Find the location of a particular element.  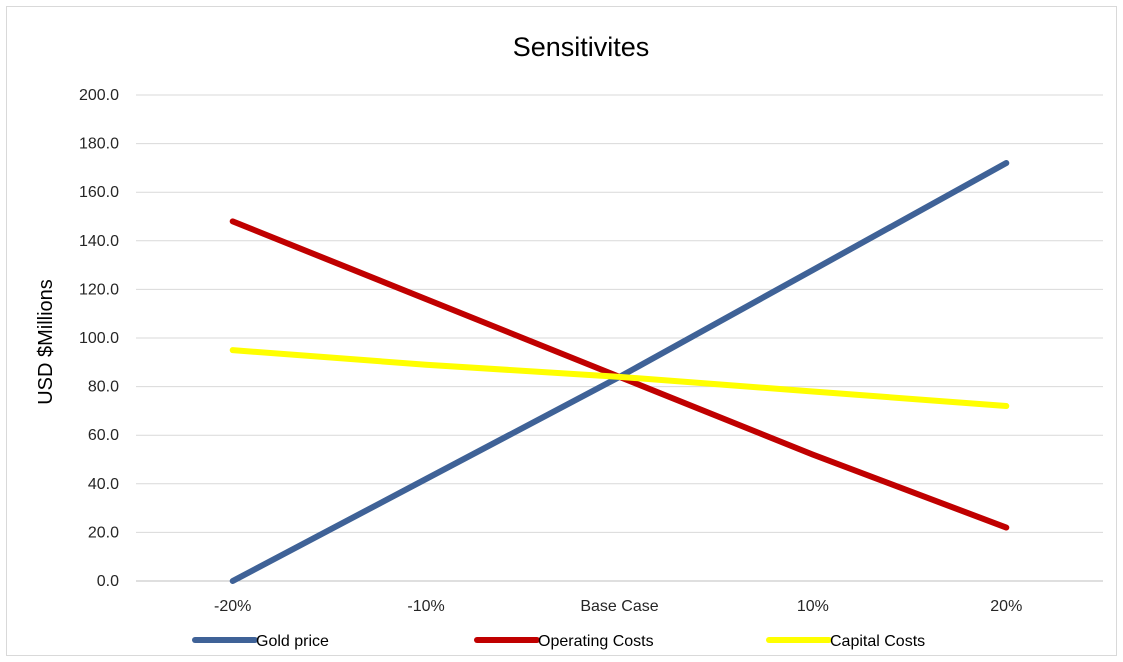

legend-label: Gold price is located at coordinates (292, 641).